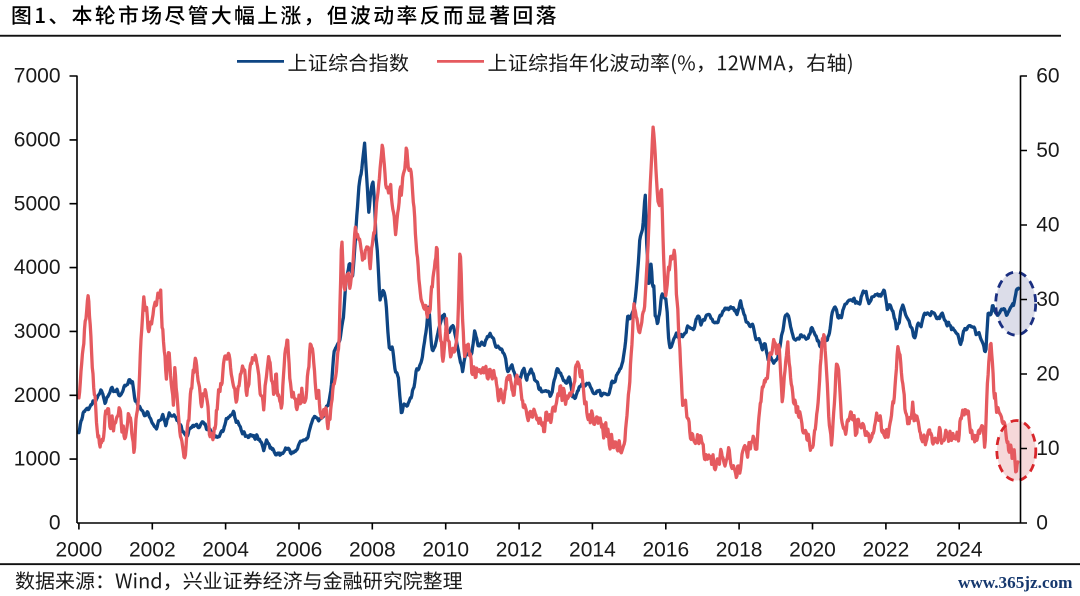  Describe the element at coordinates (225, 550) in the screenshot. I see `svg-text: 2004` at that location.